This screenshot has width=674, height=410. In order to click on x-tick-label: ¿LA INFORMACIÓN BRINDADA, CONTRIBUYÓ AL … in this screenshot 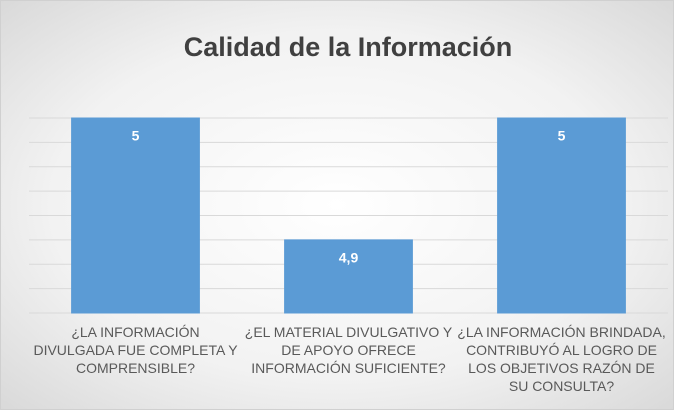, I will do `click(561, 359)`.